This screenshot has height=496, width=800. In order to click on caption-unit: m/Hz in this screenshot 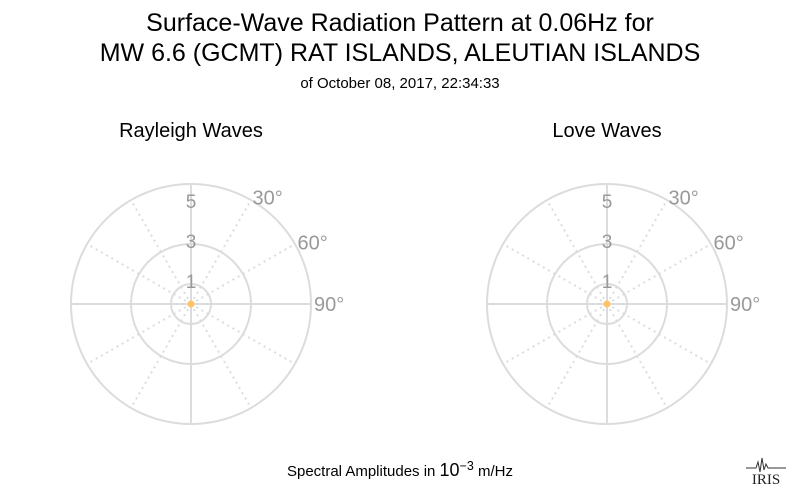, I will do `click(493, 471)`.